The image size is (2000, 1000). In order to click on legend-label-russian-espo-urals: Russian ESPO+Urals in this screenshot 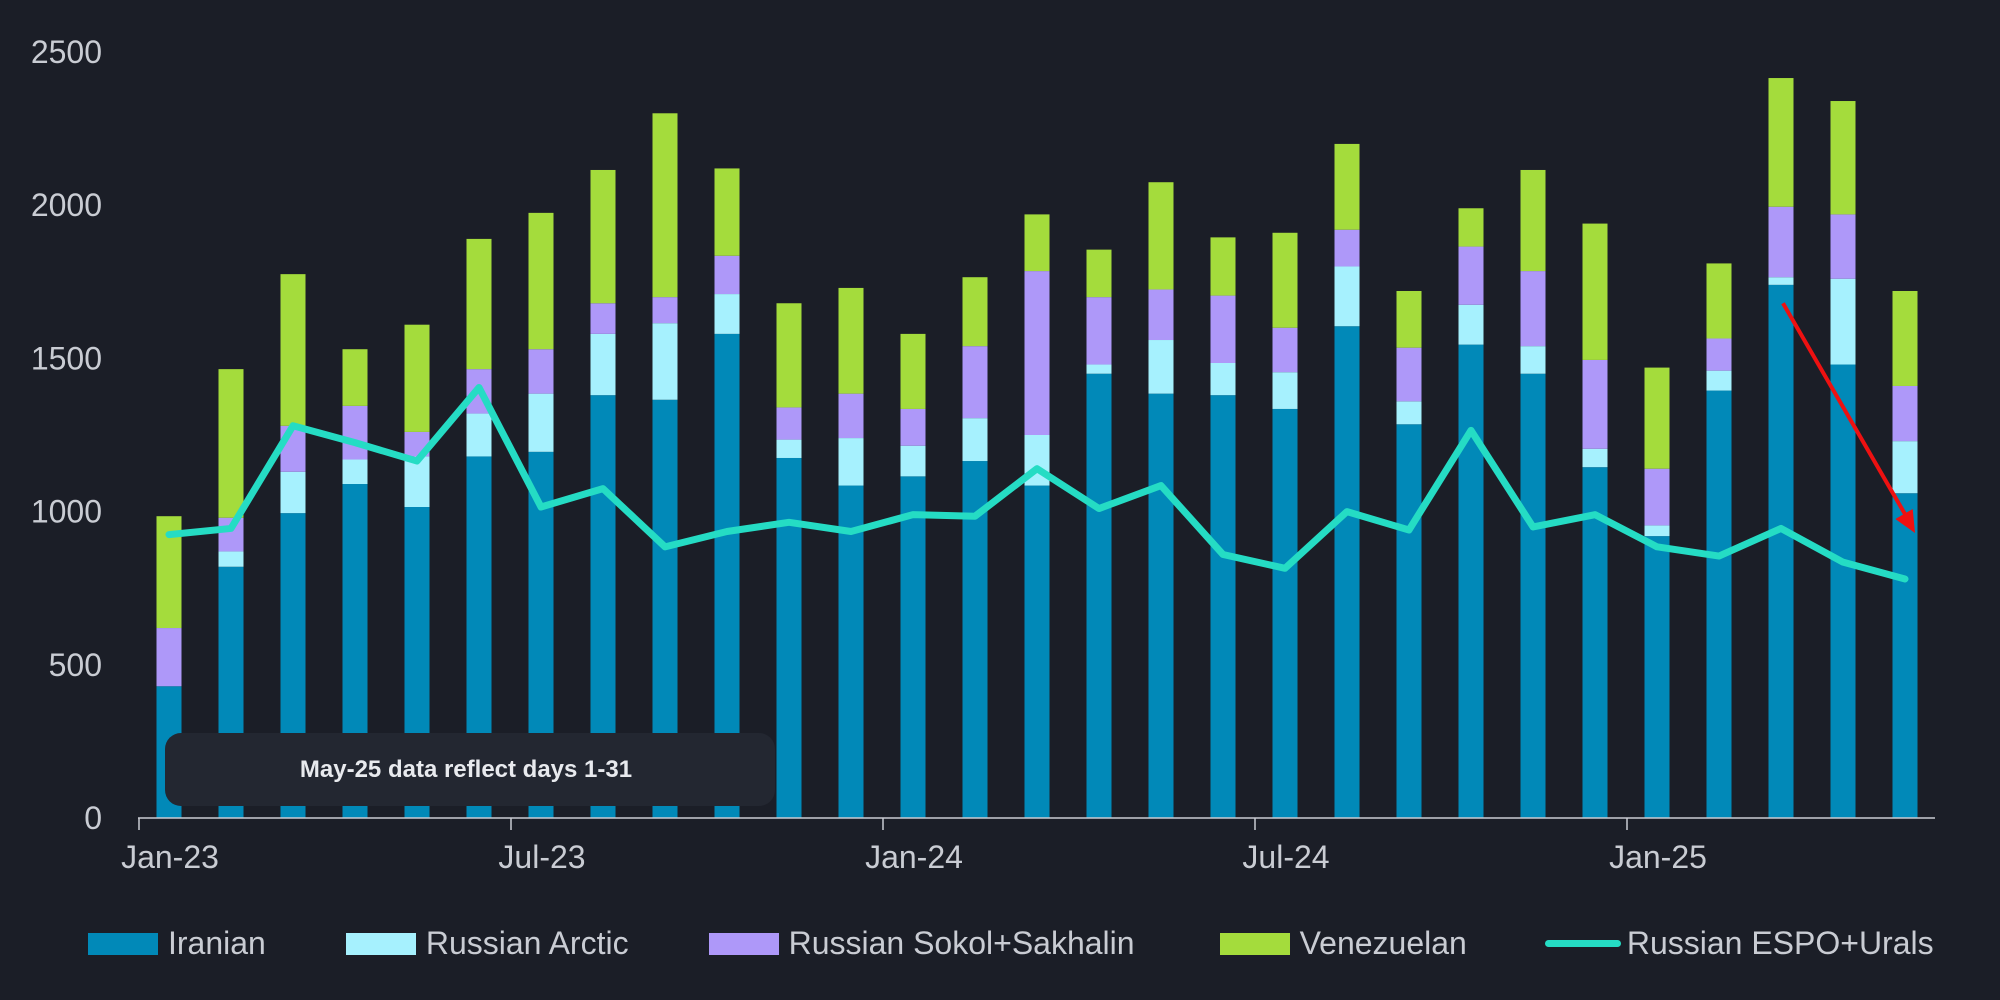, I will do `click(1780, 943)`.